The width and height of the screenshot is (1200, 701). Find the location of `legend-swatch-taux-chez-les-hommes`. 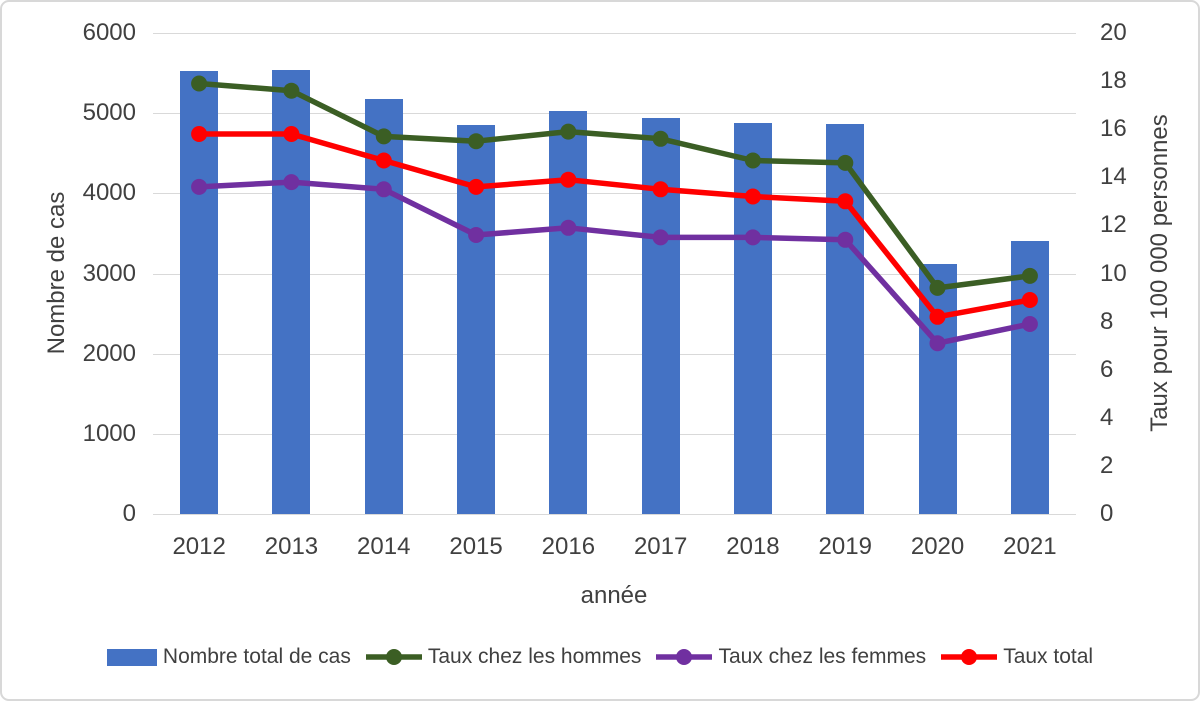

legend-swatch-taux-chez-les-hommes is located at coordinates (393, 657).